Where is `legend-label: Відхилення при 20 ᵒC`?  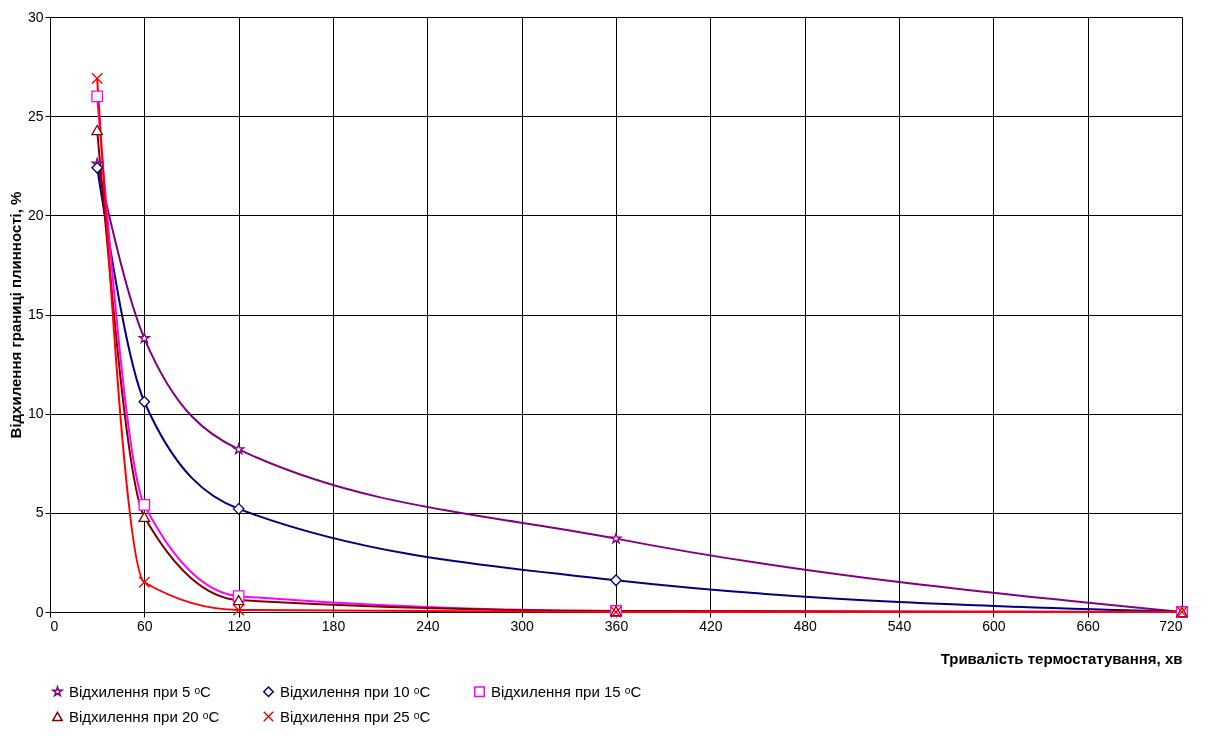
legend-label: Відхилення при 20 ᵒC is located at coordinates (144, 716).